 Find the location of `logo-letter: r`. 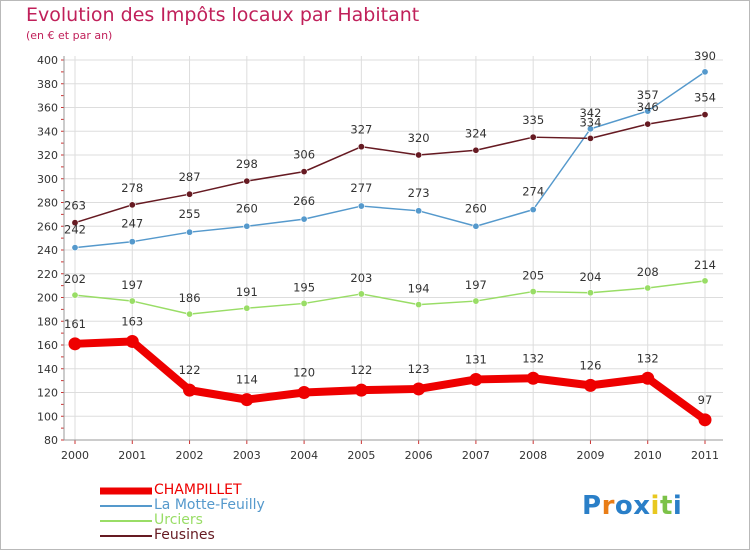

logo-letter: r is located at coordinates (608, 506).